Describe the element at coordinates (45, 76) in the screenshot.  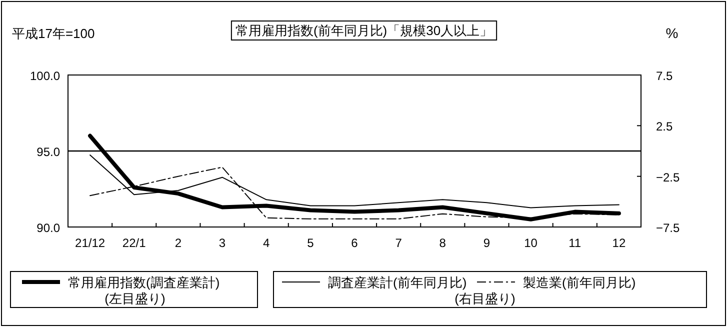
I see `y-tick-label: 100.0` at that location.